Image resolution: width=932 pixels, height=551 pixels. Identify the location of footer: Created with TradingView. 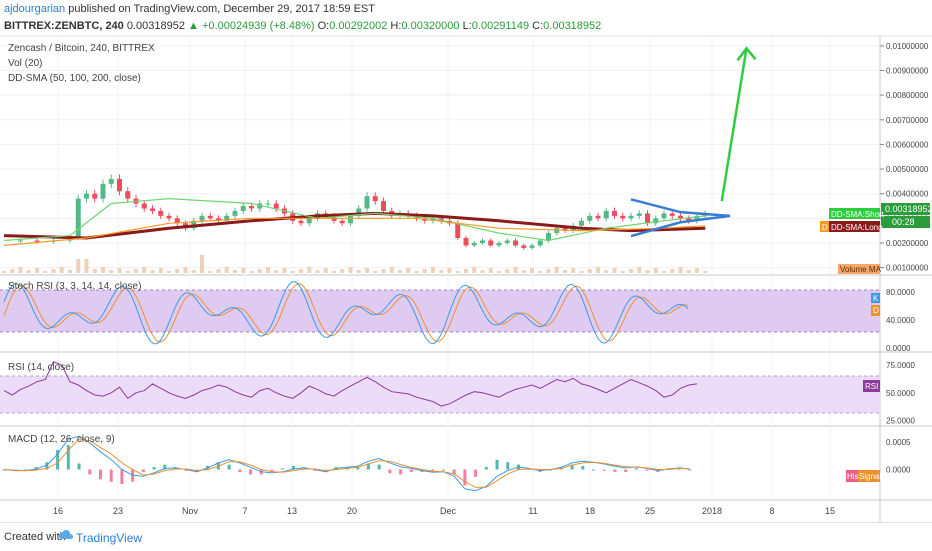
(466, 536).